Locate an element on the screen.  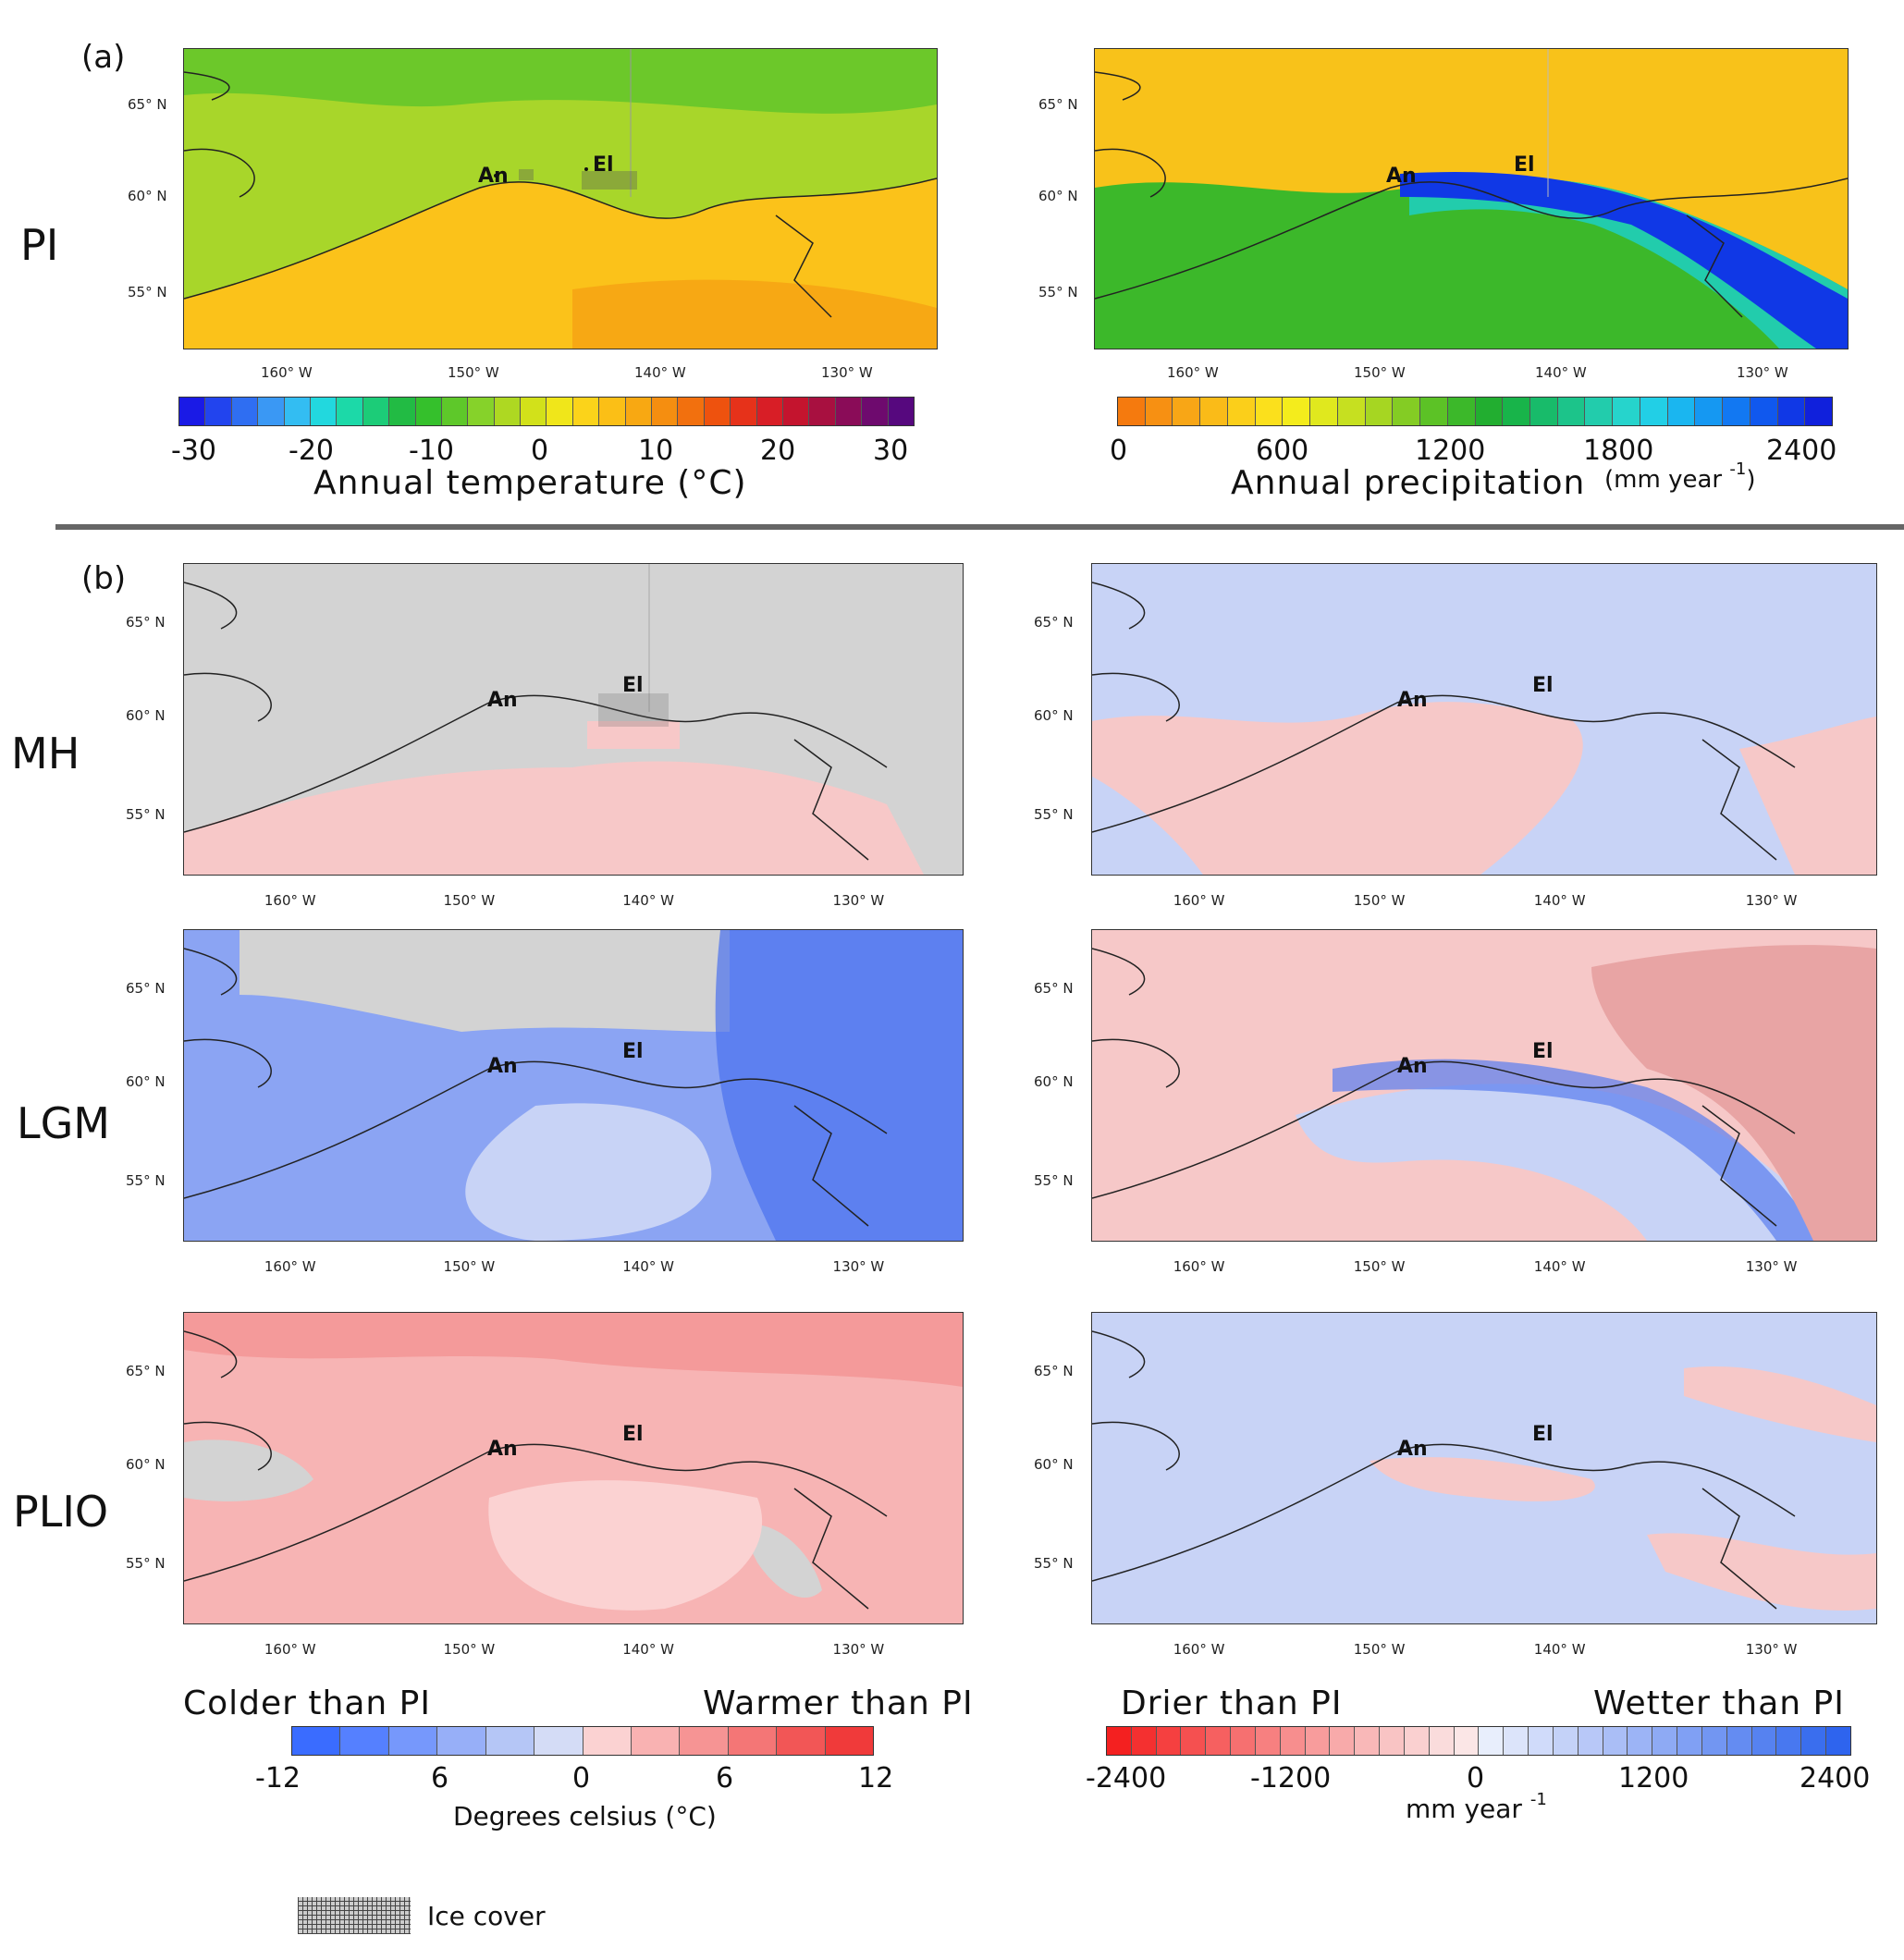
colorbar-temperature-anomaly is located at coordinates (582, 1741).